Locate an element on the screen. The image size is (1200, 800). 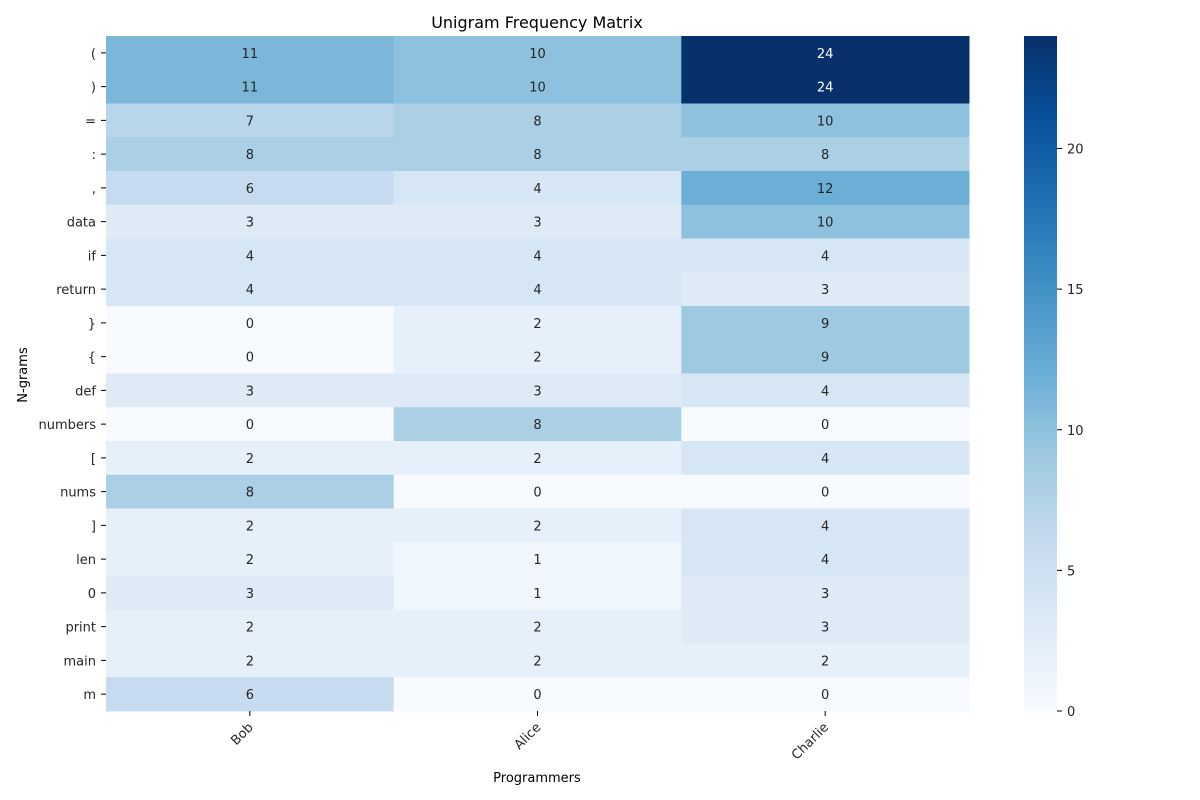
y-tick-label: return is located at coordinates (76, 290).